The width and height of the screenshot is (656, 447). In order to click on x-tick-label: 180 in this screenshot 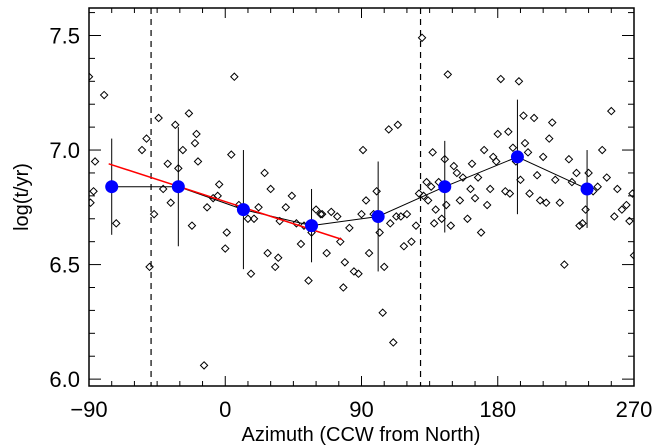, I will do `click(497, 409)`.